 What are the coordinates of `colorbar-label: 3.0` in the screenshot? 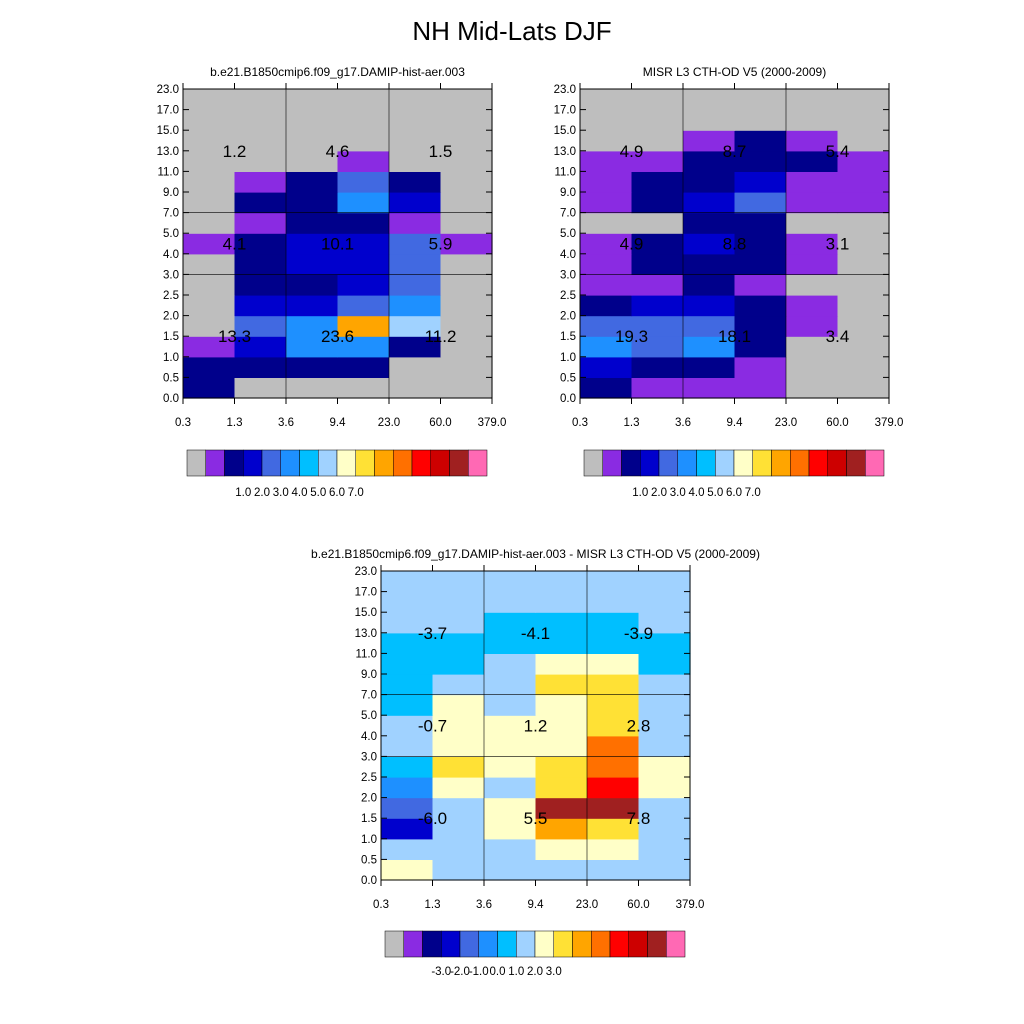 It's located at (281, 493).